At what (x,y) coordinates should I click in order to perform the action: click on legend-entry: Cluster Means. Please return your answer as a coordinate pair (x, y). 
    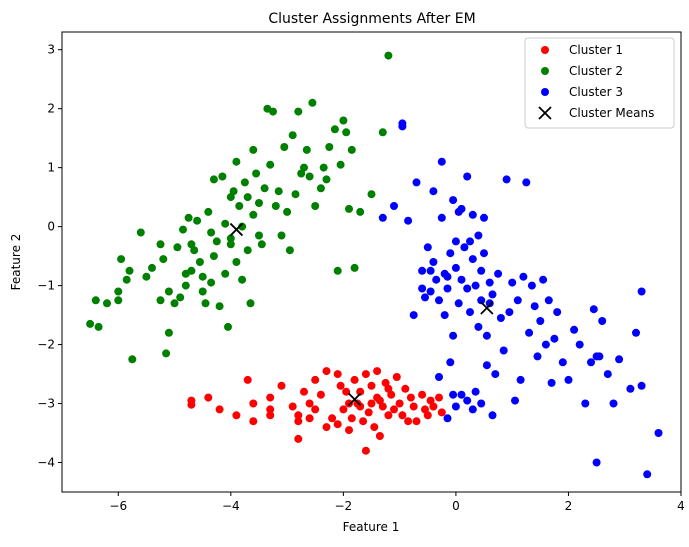
    Looking at the image, I should click on (596, 113).